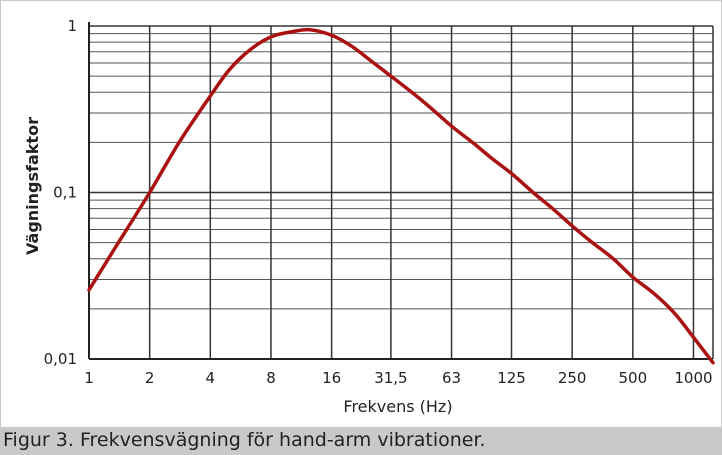 The height and width of the screenshot is (455, 722). Describe the element at coordinates (271, 378) in the screenshot. I see `x-tick-label: 8` at that location.